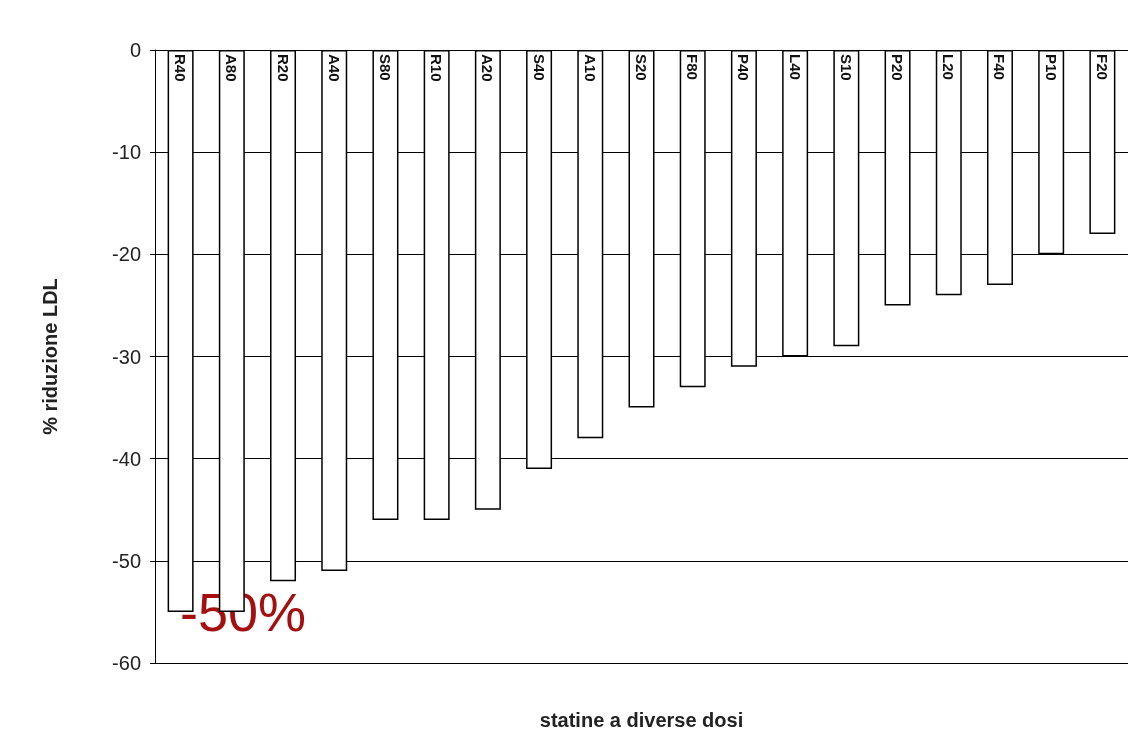 The height and width of the screenshot is (749, 1132). What do you see at coordinates (181, 68) in the screenshot?
I see `x-tick-label: R40` at bounding box center [181, 68].